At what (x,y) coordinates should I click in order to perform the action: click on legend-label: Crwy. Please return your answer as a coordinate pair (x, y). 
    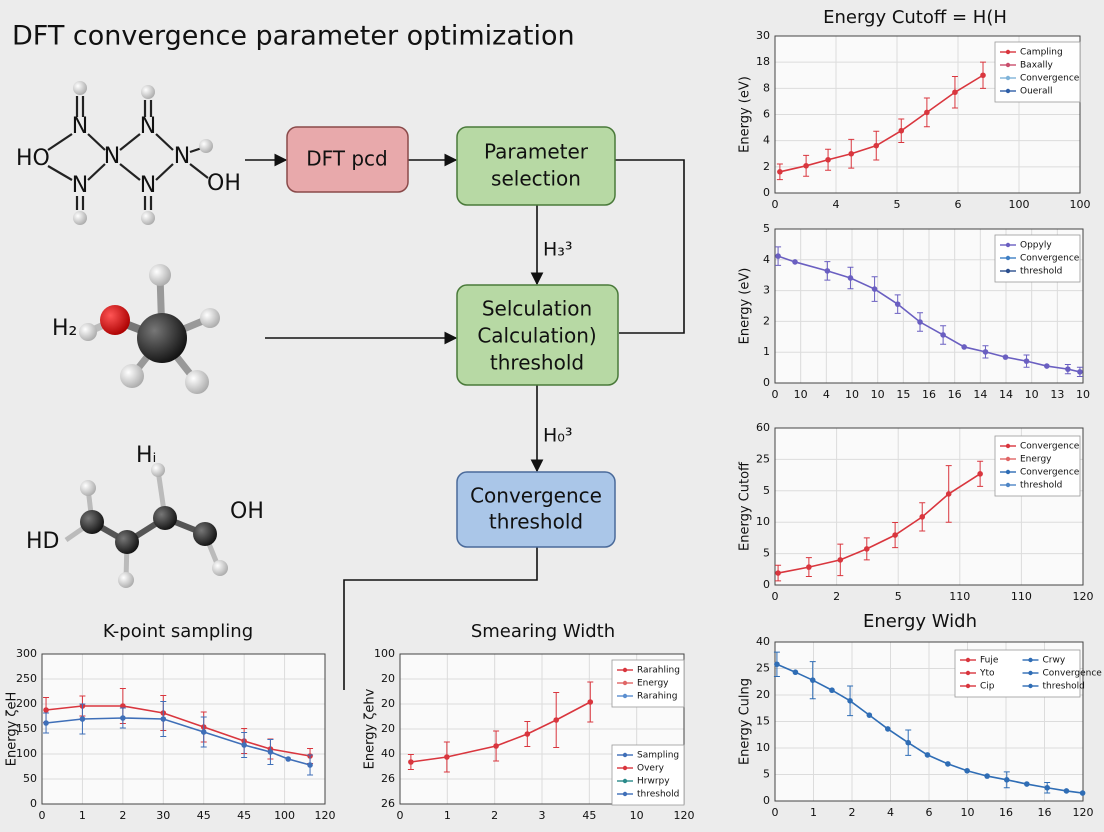
    Looking at the image, I should click on (1054, 661).